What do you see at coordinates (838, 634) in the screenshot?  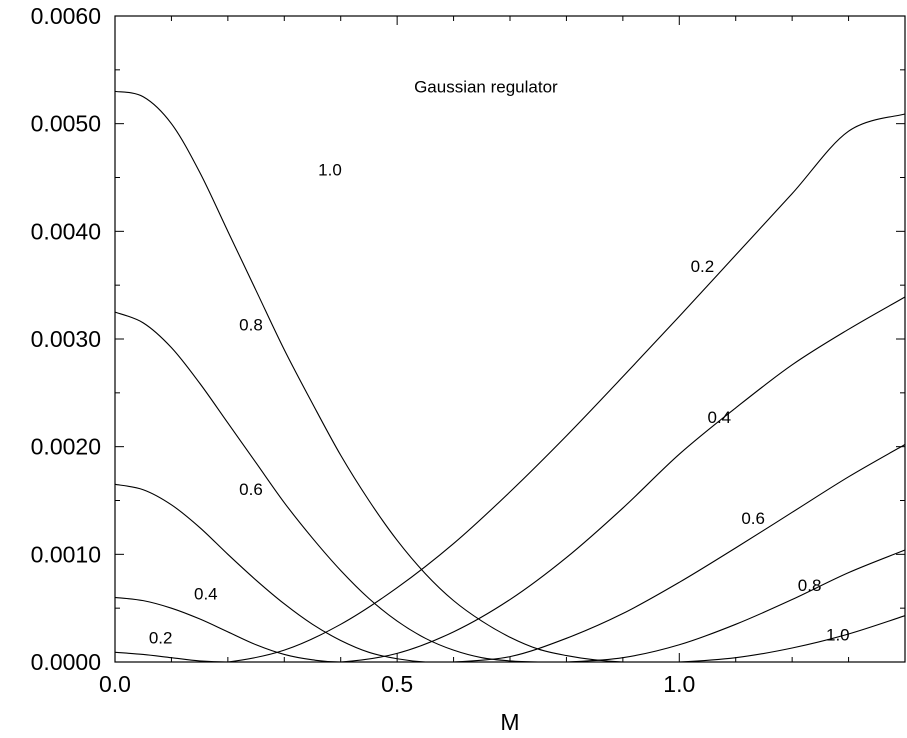 I see `curve-label-right: 1.0` at bounding box center [838, 634].